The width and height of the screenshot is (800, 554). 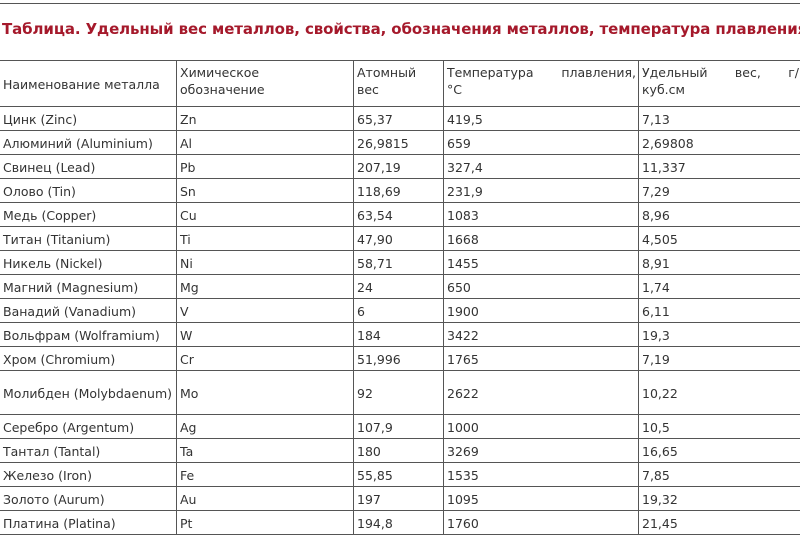 What do you see at coordinates (81, 84) in the screenshot?
I see `header-text: Наименование металла` at bounding box center [81, 84].